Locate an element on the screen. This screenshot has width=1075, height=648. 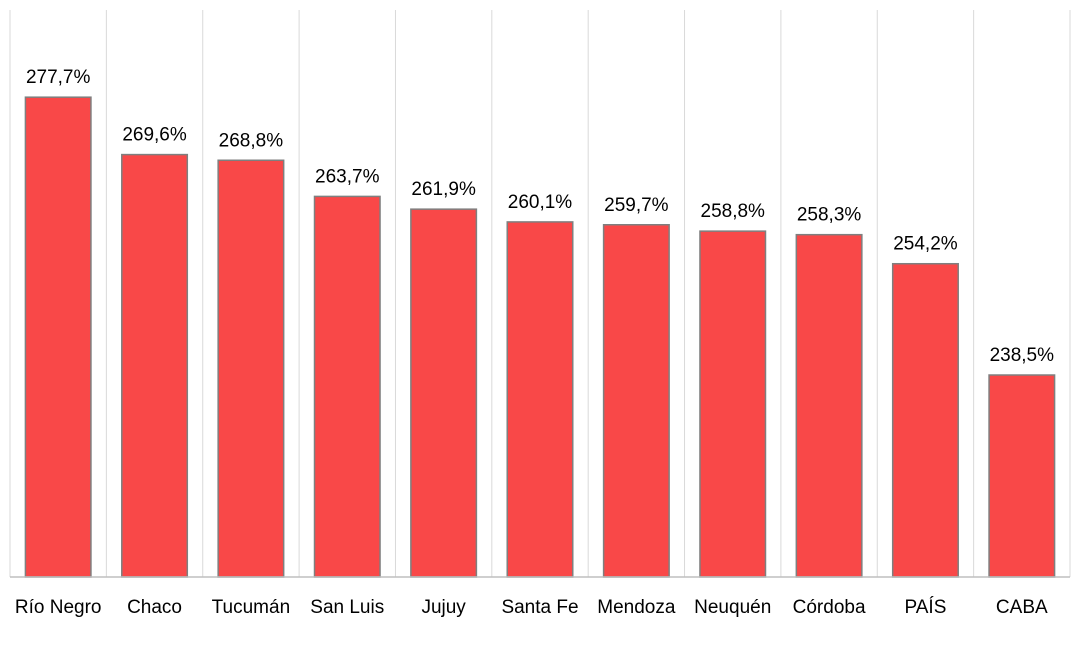
data-label: 258,8% is located at coordinates (733, 211).